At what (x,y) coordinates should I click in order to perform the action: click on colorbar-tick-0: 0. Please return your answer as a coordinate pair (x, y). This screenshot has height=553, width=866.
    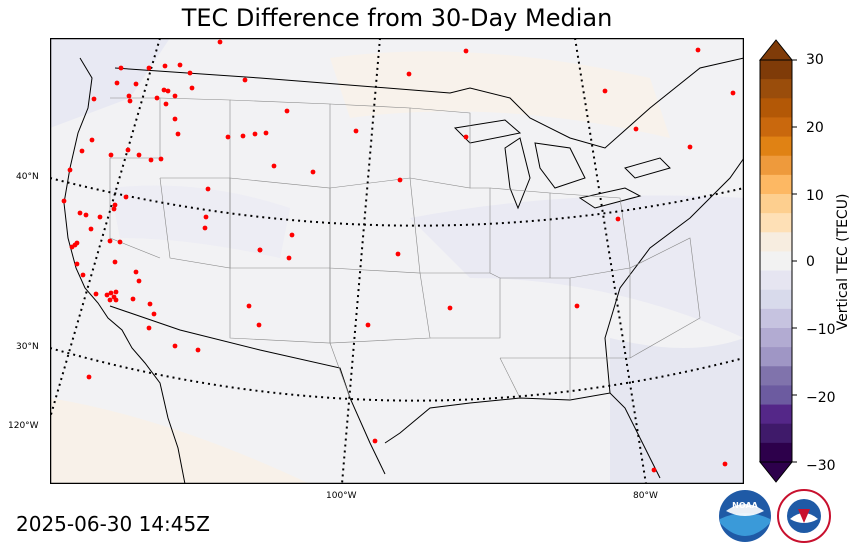
    Looking at the image, I should click on (810, 262).